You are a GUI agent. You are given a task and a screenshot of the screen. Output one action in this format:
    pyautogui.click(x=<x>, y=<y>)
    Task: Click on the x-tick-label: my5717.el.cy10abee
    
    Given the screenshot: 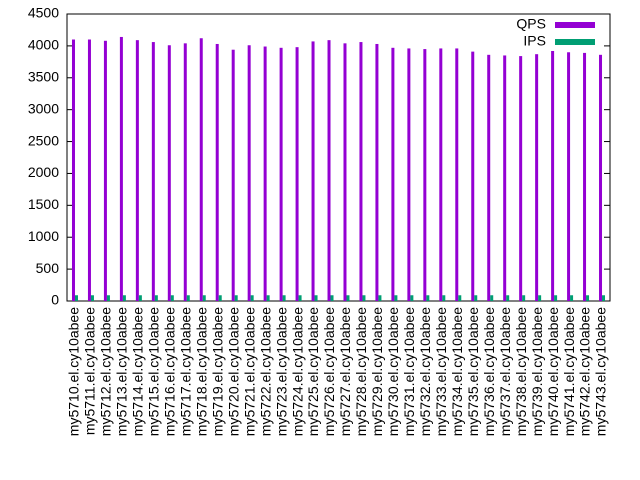 What is the action you would take?
    pyautogui.click(x=185, y=371)
    